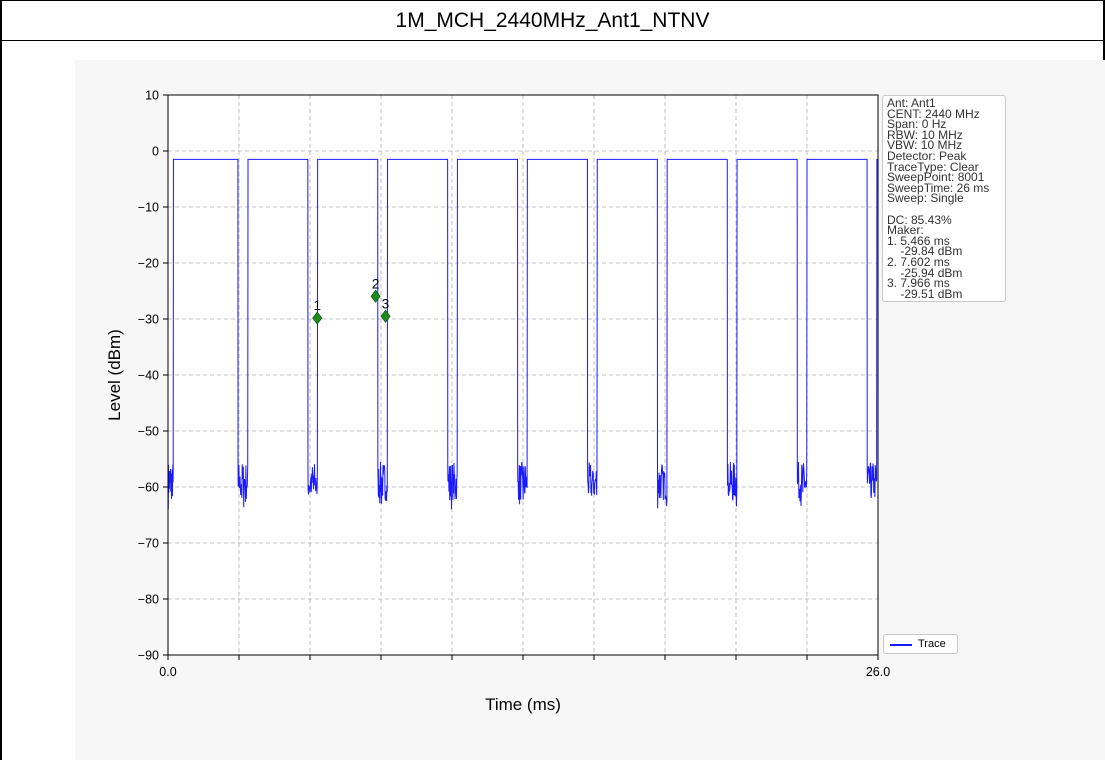 Image resolution: width=1105 pixels, height=760 pixels. What do you see at coordinates (938, 187) in the screenshot?
I see `info-line: SweepTime: 26 ms` at bounding box center [938, 187].